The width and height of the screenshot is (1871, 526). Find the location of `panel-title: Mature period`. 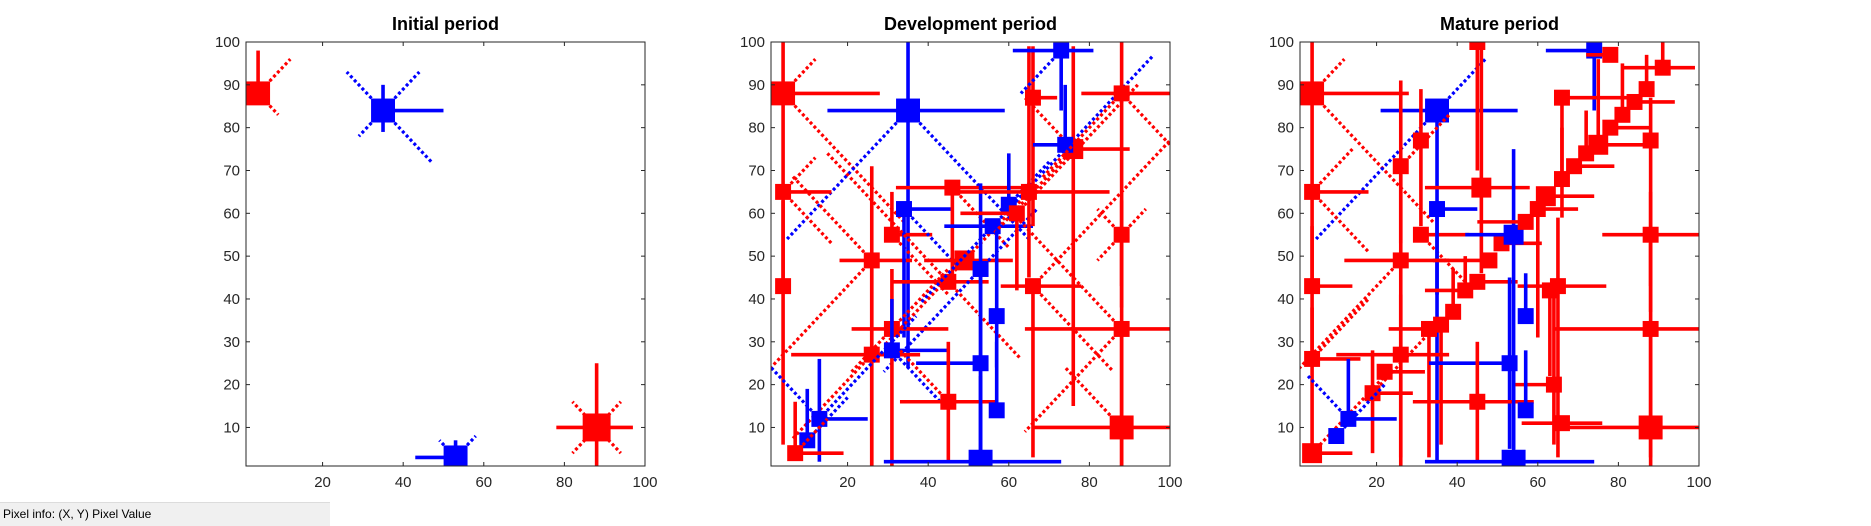

panel-title: Mature period is located at coordinates (1499, 24).